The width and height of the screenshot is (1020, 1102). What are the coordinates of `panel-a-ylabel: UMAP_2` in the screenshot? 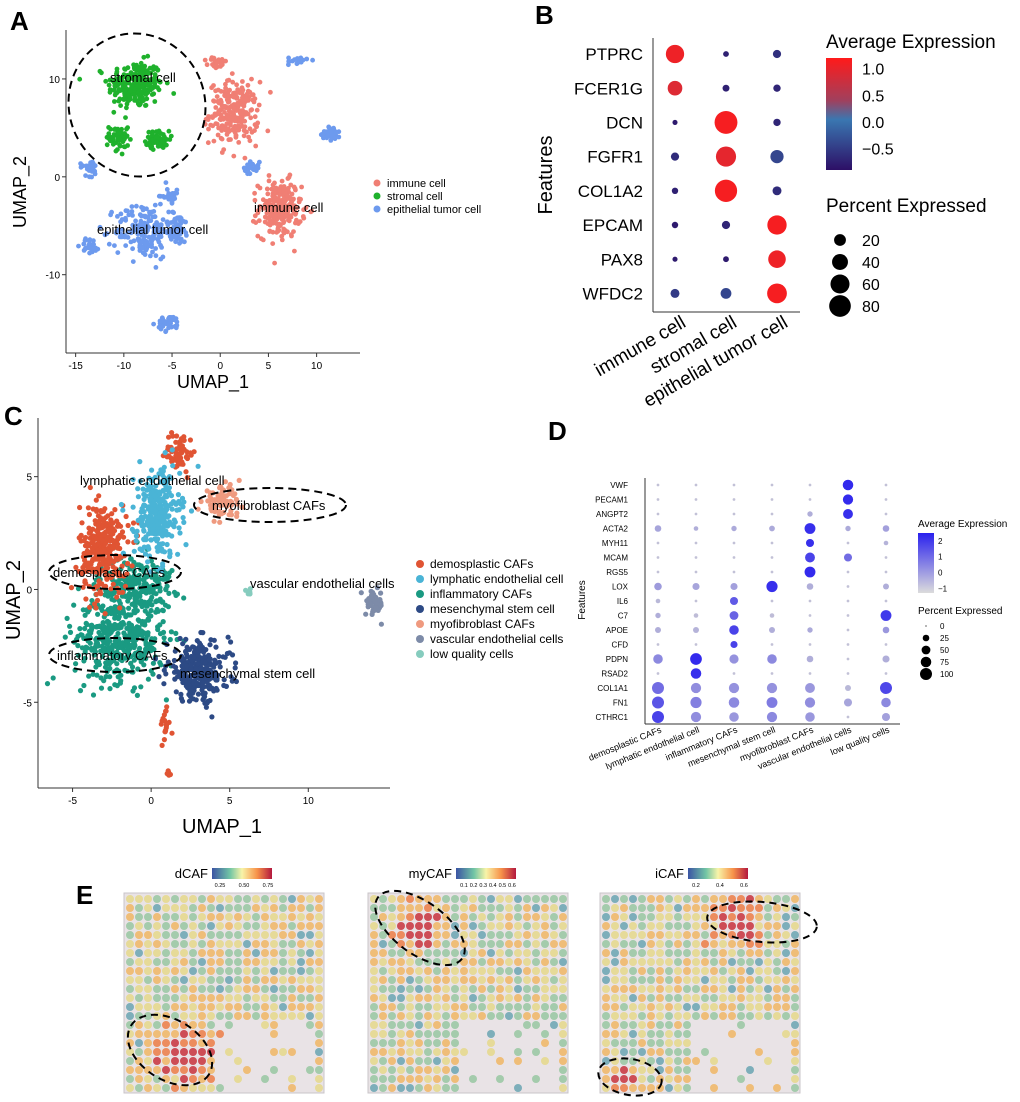 It's located at (20, 192).